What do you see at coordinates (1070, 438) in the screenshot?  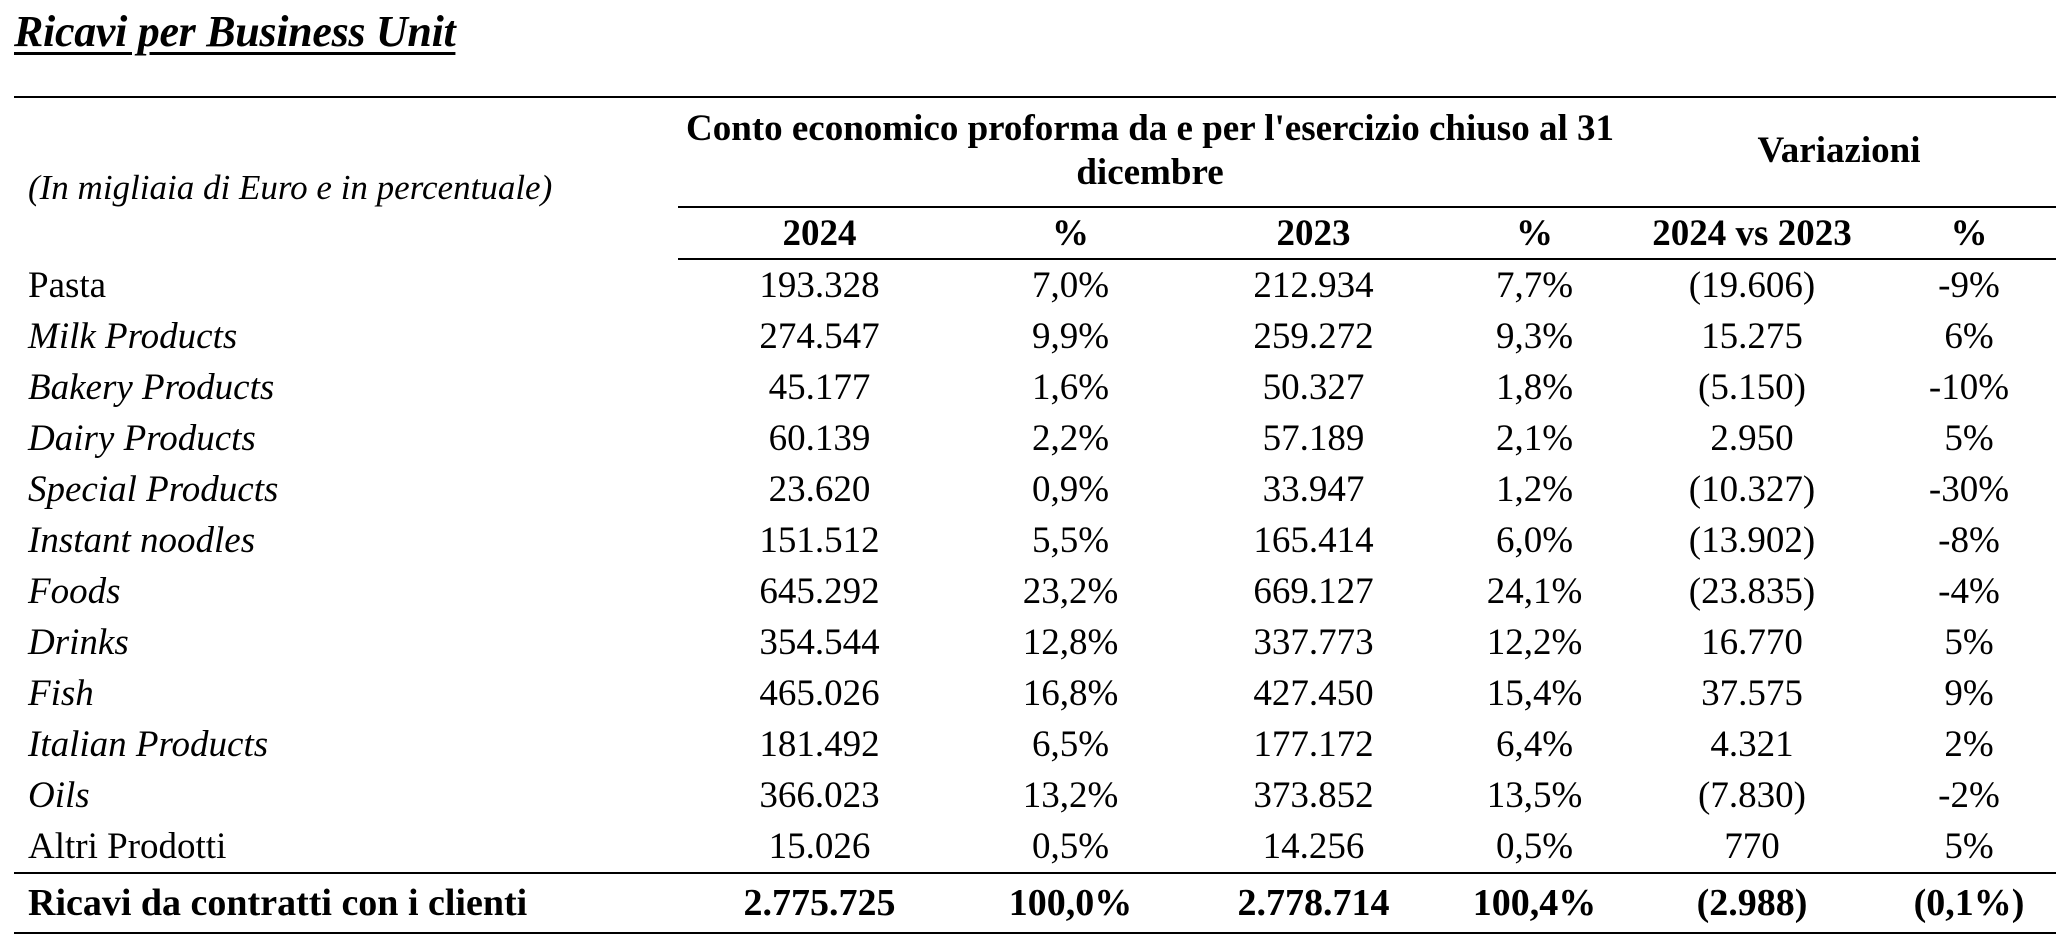 I see `cell-pct-2024: 2,2%` at bounding box center [1070, 438].